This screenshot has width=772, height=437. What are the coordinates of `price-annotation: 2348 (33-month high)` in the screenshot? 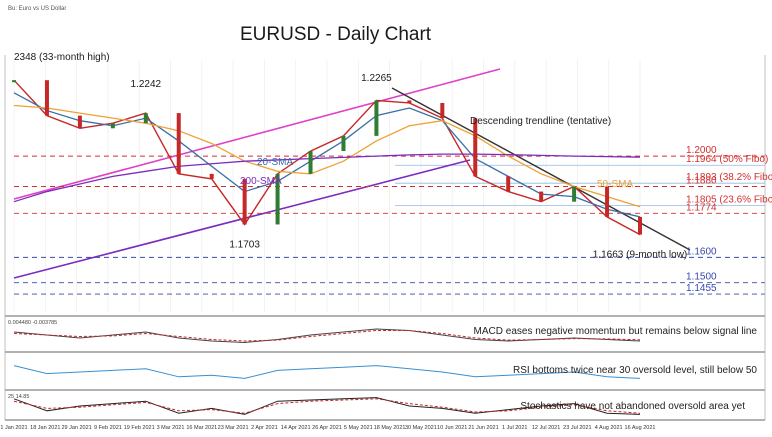 It's located at (62, 57).